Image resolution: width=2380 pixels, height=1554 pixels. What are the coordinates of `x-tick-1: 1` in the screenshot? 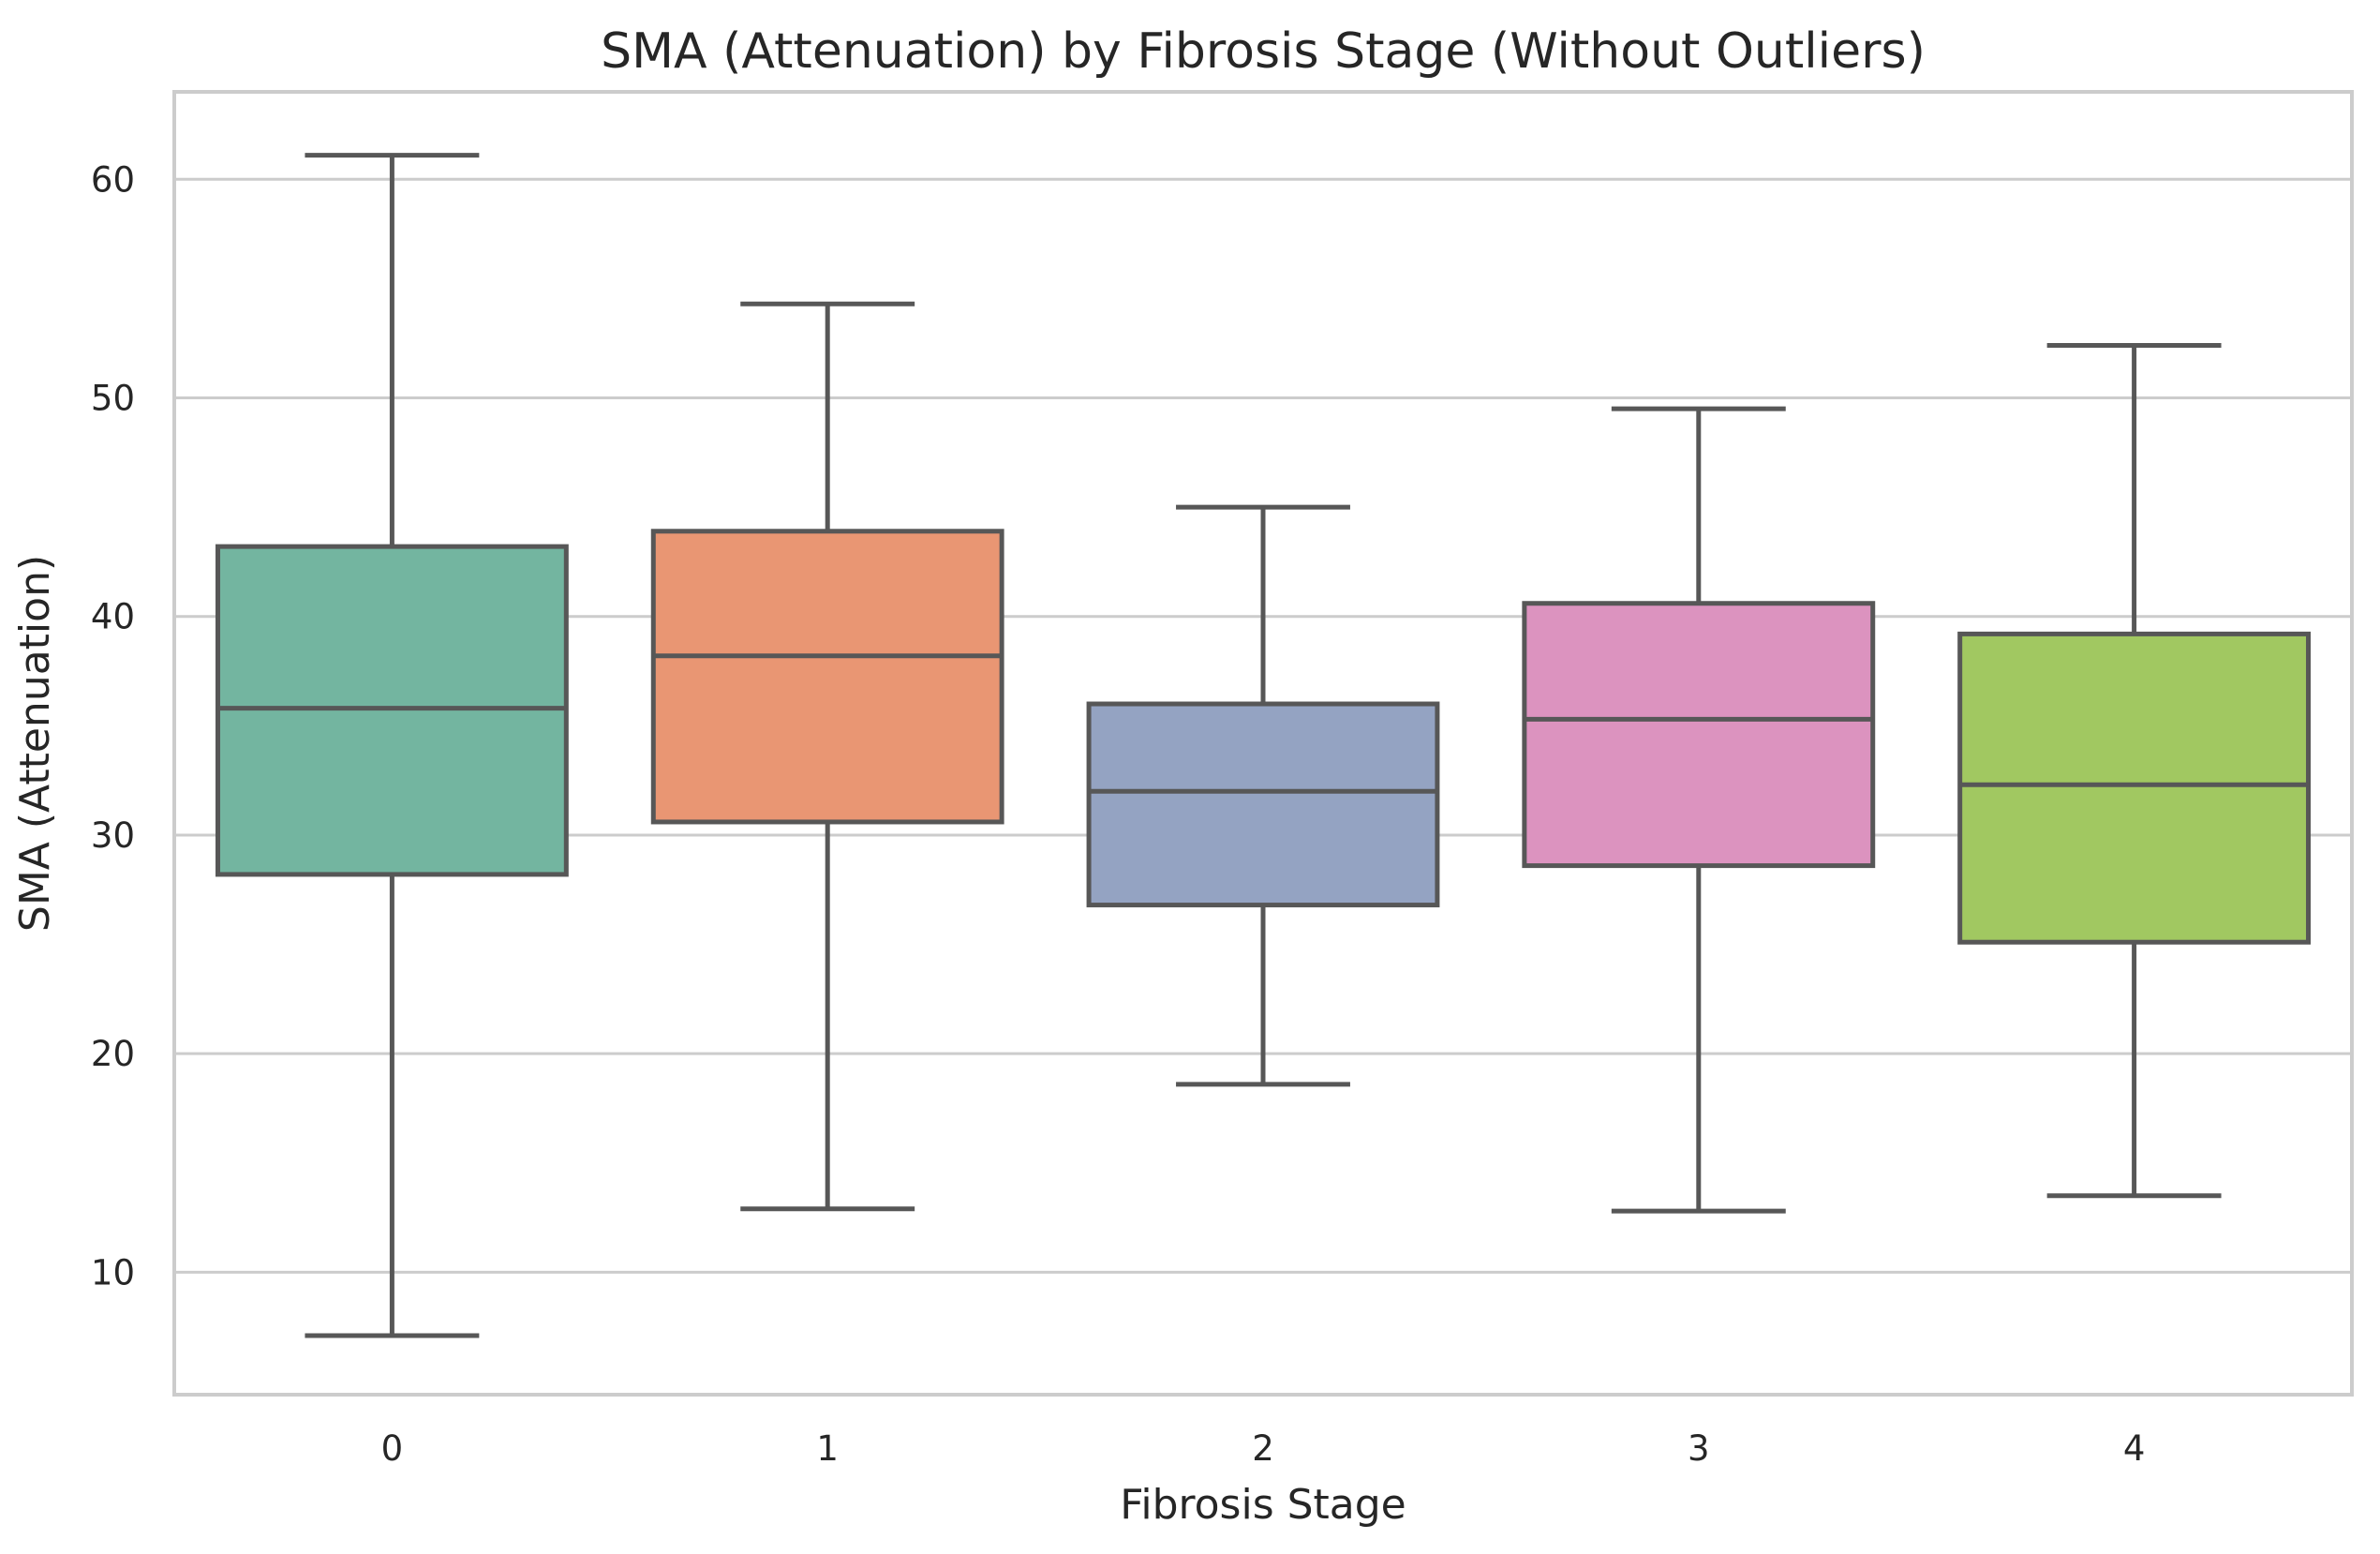 It's located at (827, 1448).